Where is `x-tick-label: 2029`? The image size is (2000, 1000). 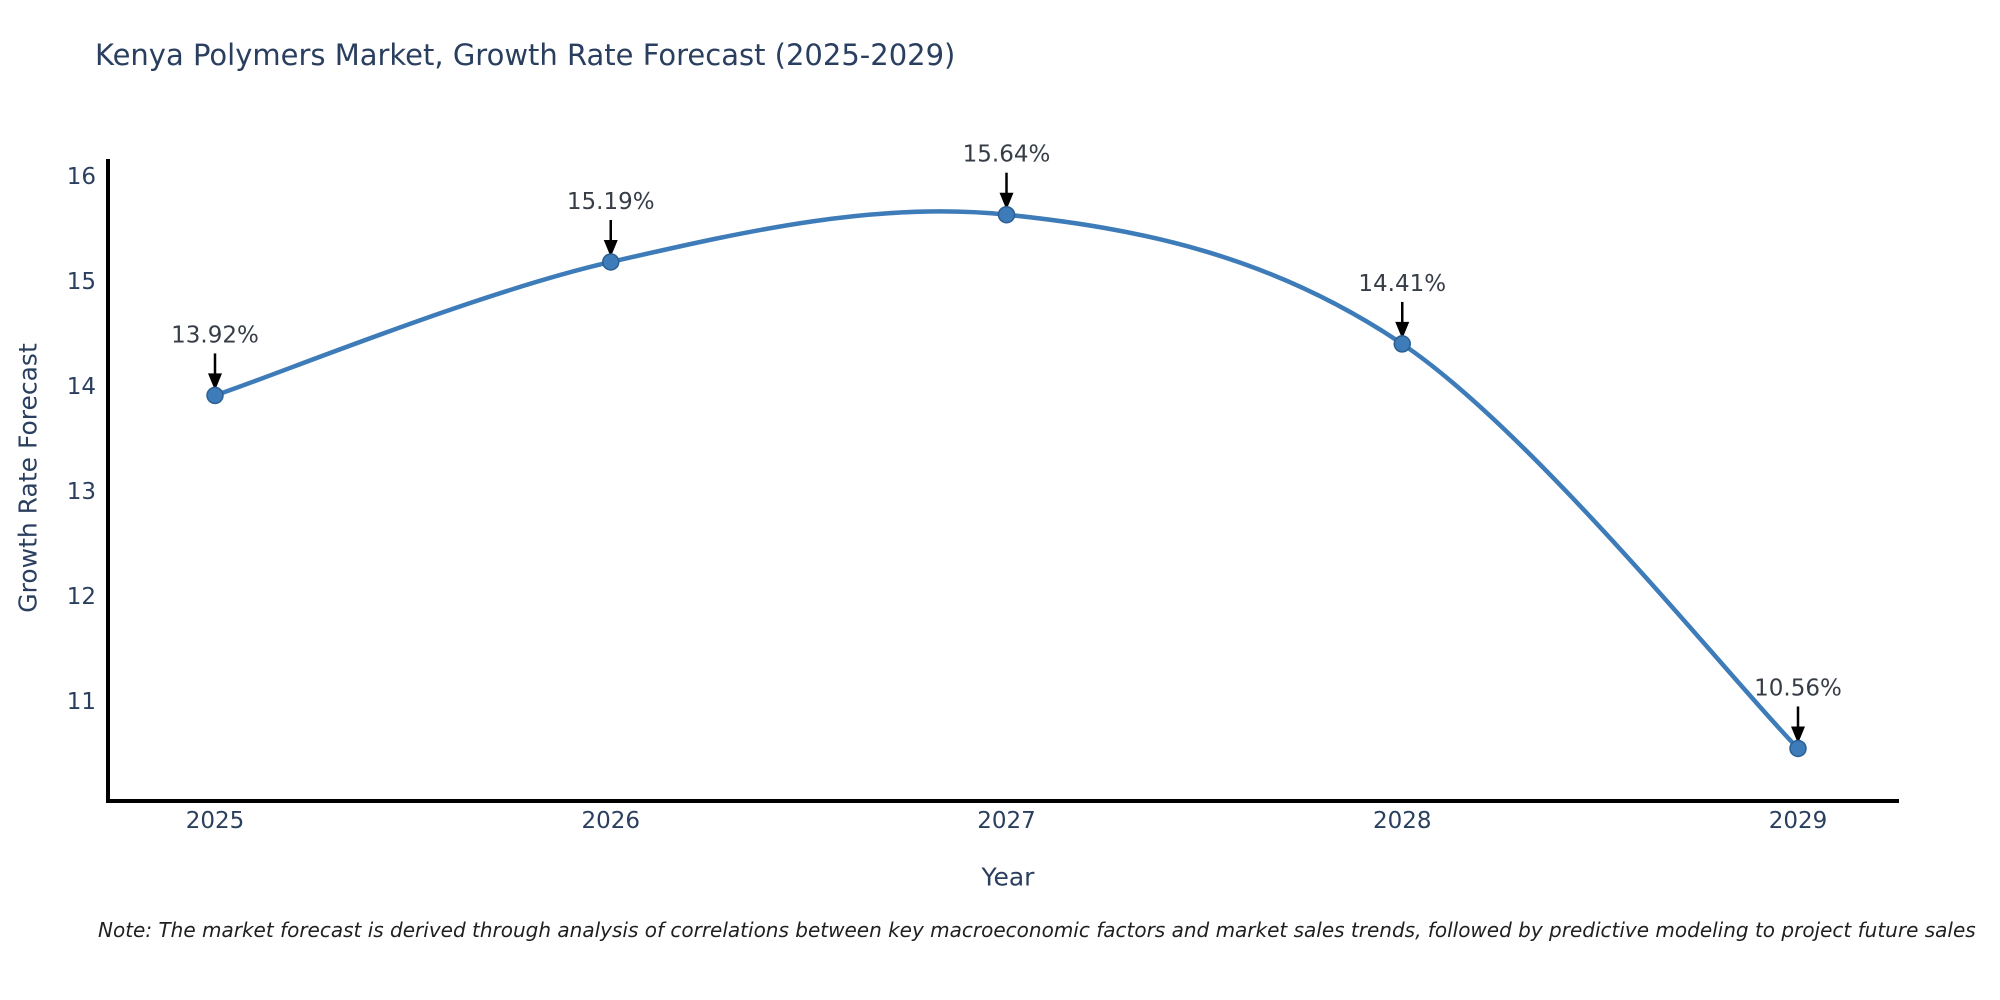
x-tick-label: 2029 is located at coordinates (1798, 821).